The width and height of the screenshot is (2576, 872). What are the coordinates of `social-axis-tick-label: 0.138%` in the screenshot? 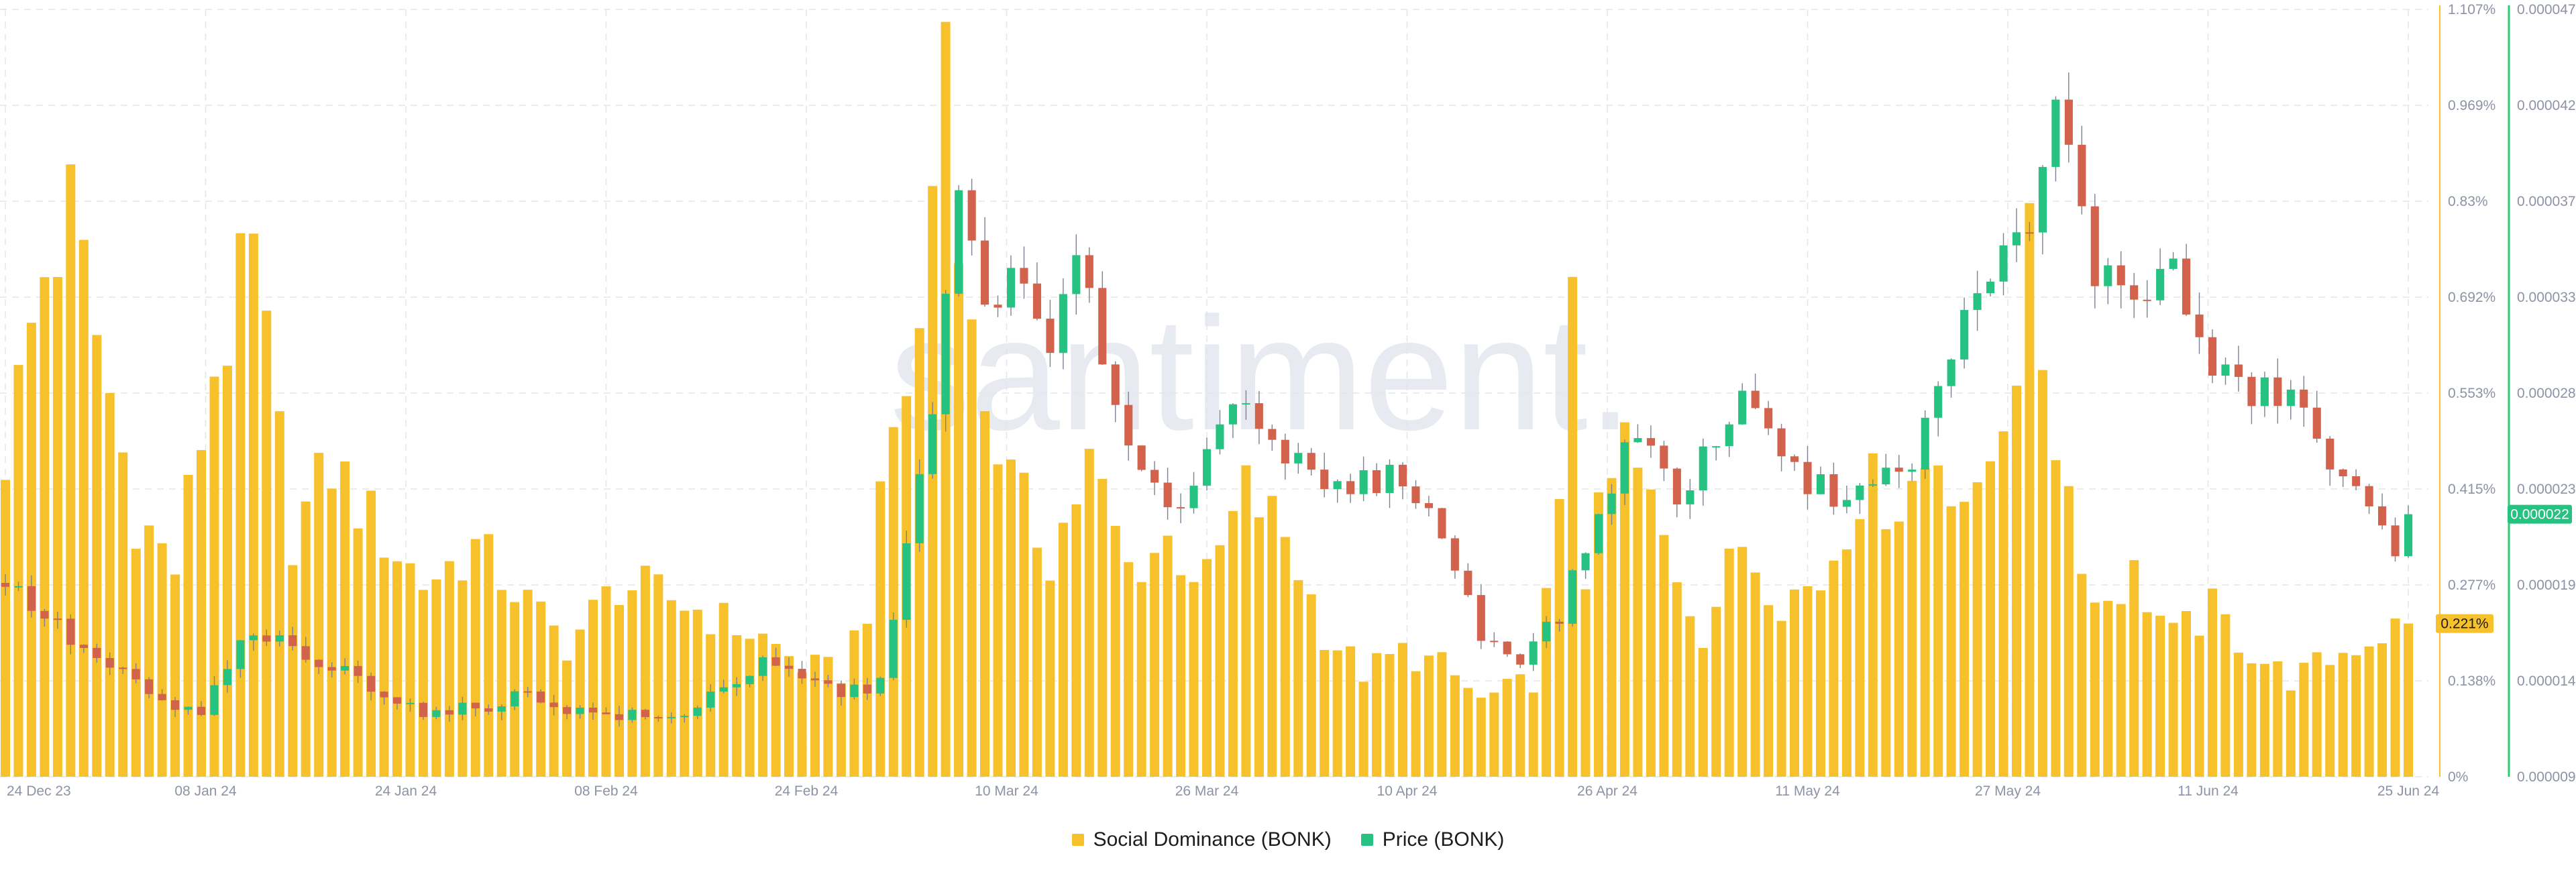 It's located at (2472, 681).